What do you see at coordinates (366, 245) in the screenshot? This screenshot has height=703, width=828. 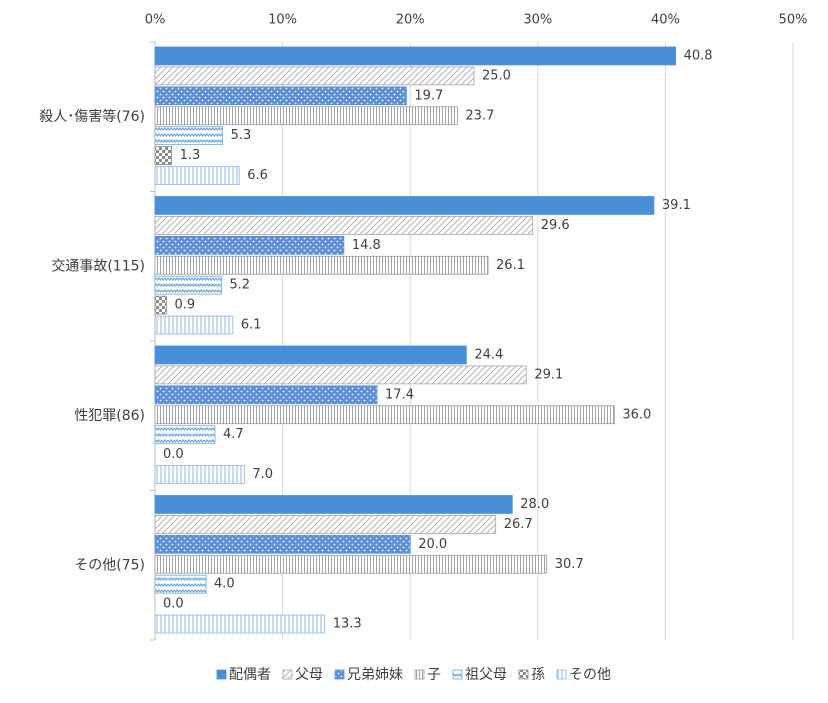 I see `data-label: 14.8` at bounding box center [366, 245].